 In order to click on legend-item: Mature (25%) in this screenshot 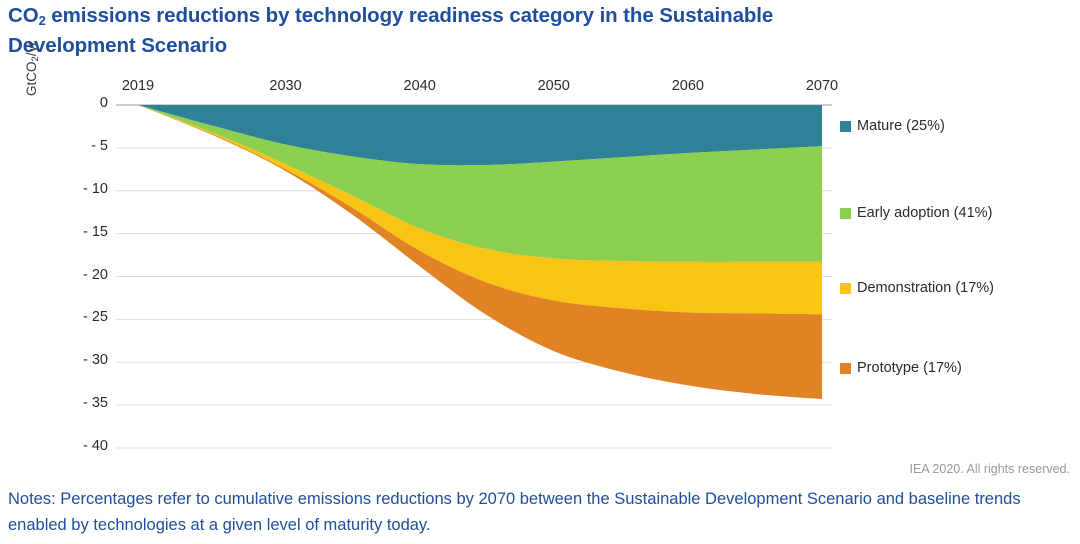, I will do `click(892, 126)`.